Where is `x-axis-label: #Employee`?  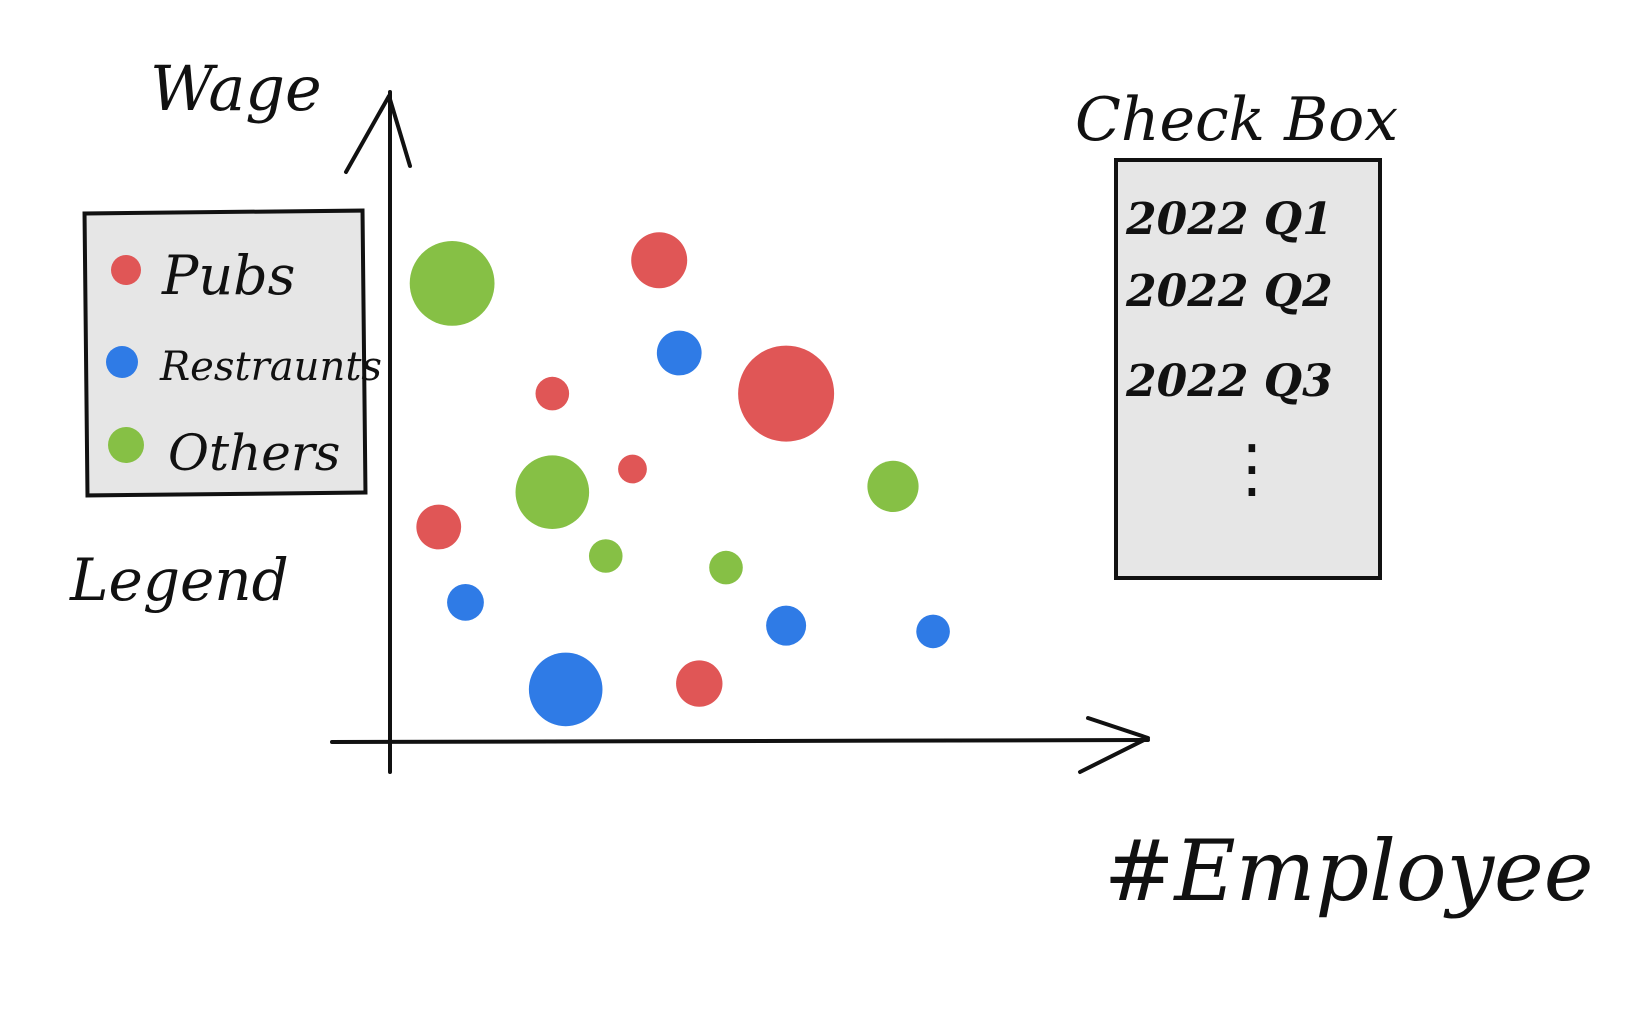 x-axis-label: #Employee is located at coordinates (1348, 871).